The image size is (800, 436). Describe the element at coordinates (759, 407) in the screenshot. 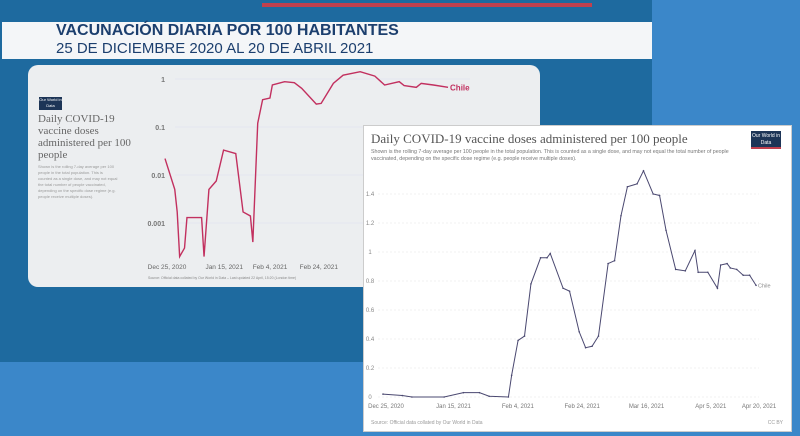

I see `x-tick-label: Apr 20, 2021` at that location.